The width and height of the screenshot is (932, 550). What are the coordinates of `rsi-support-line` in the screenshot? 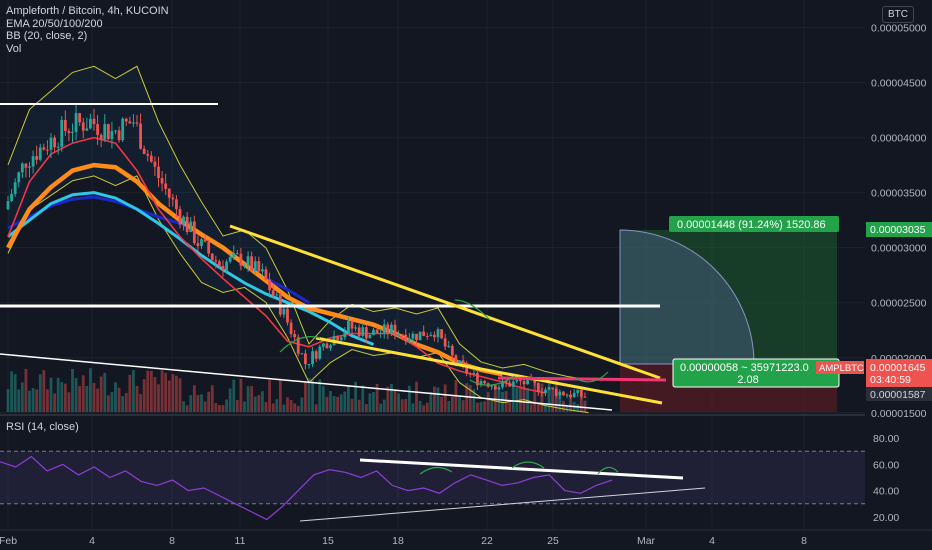 It's located at (502, 504).